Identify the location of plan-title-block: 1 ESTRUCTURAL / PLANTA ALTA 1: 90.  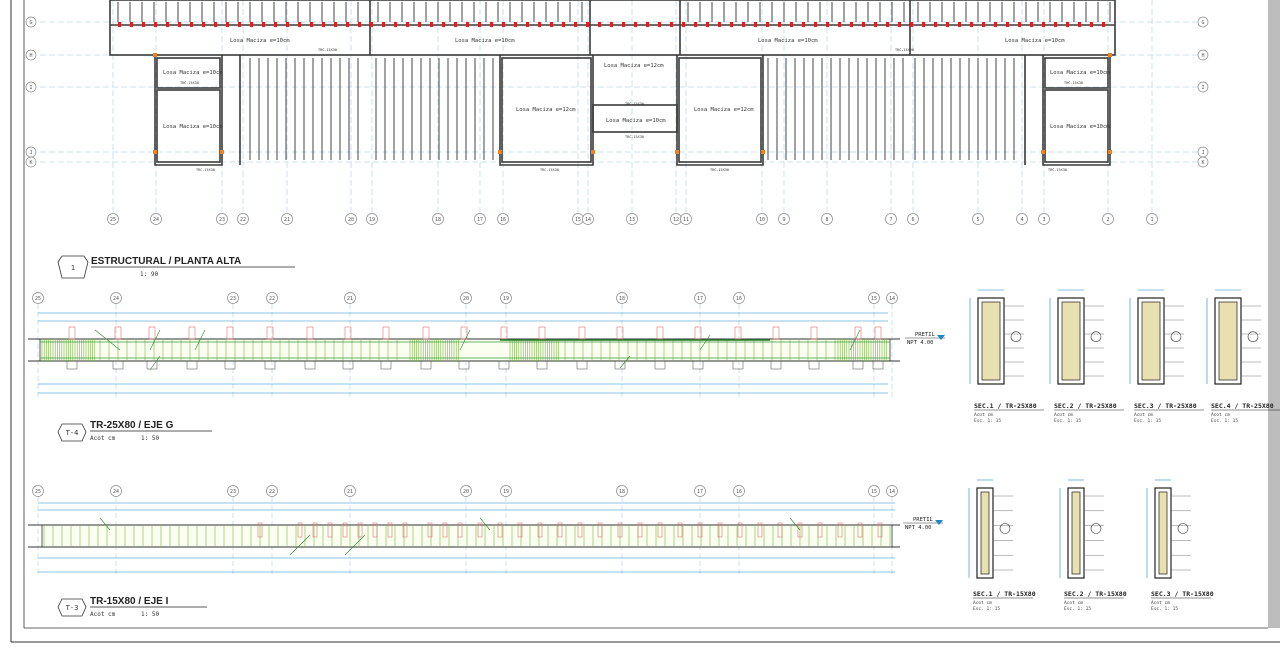
(176, 267).